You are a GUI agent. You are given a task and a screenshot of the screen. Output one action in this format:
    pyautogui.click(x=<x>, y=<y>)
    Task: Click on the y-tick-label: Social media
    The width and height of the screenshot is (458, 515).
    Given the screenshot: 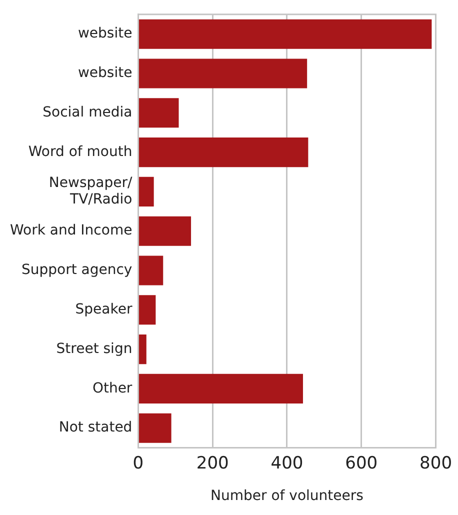 What is the action you would take?
    pyautogui.click(x=87, y=112)
    